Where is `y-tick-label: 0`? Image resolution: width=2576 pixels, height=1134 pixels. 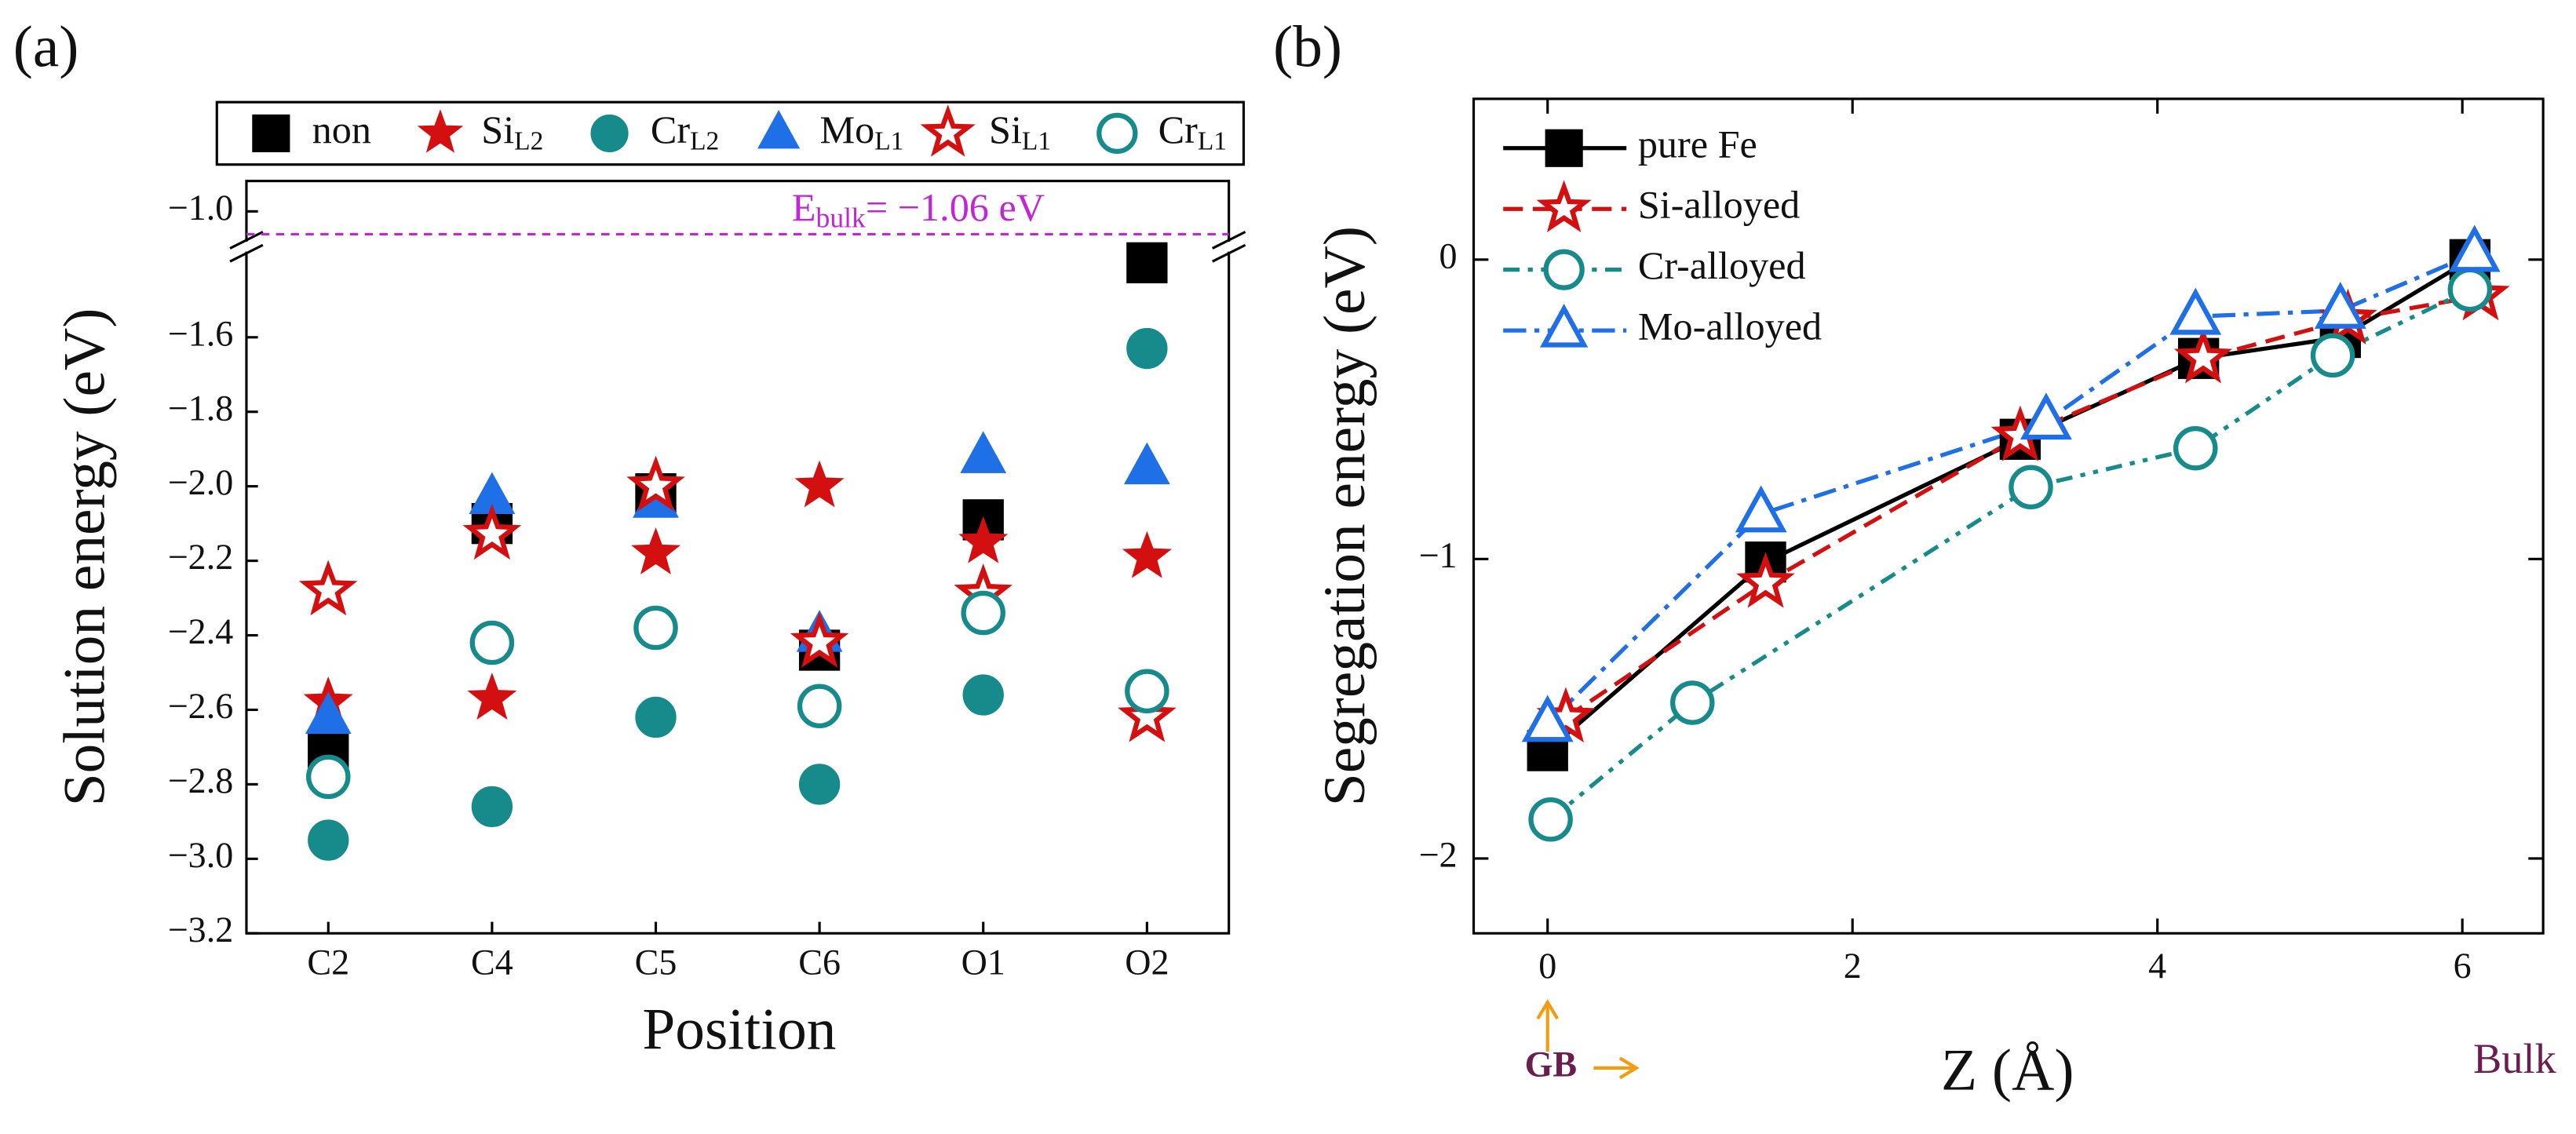
y-tick-label: 0 is located at coordinates (1448, 255).